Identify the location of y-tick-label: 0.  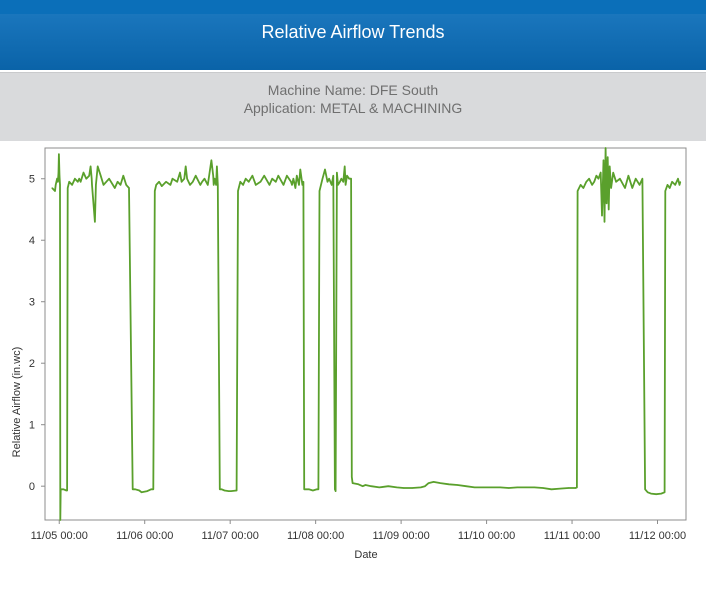
(32, 487).